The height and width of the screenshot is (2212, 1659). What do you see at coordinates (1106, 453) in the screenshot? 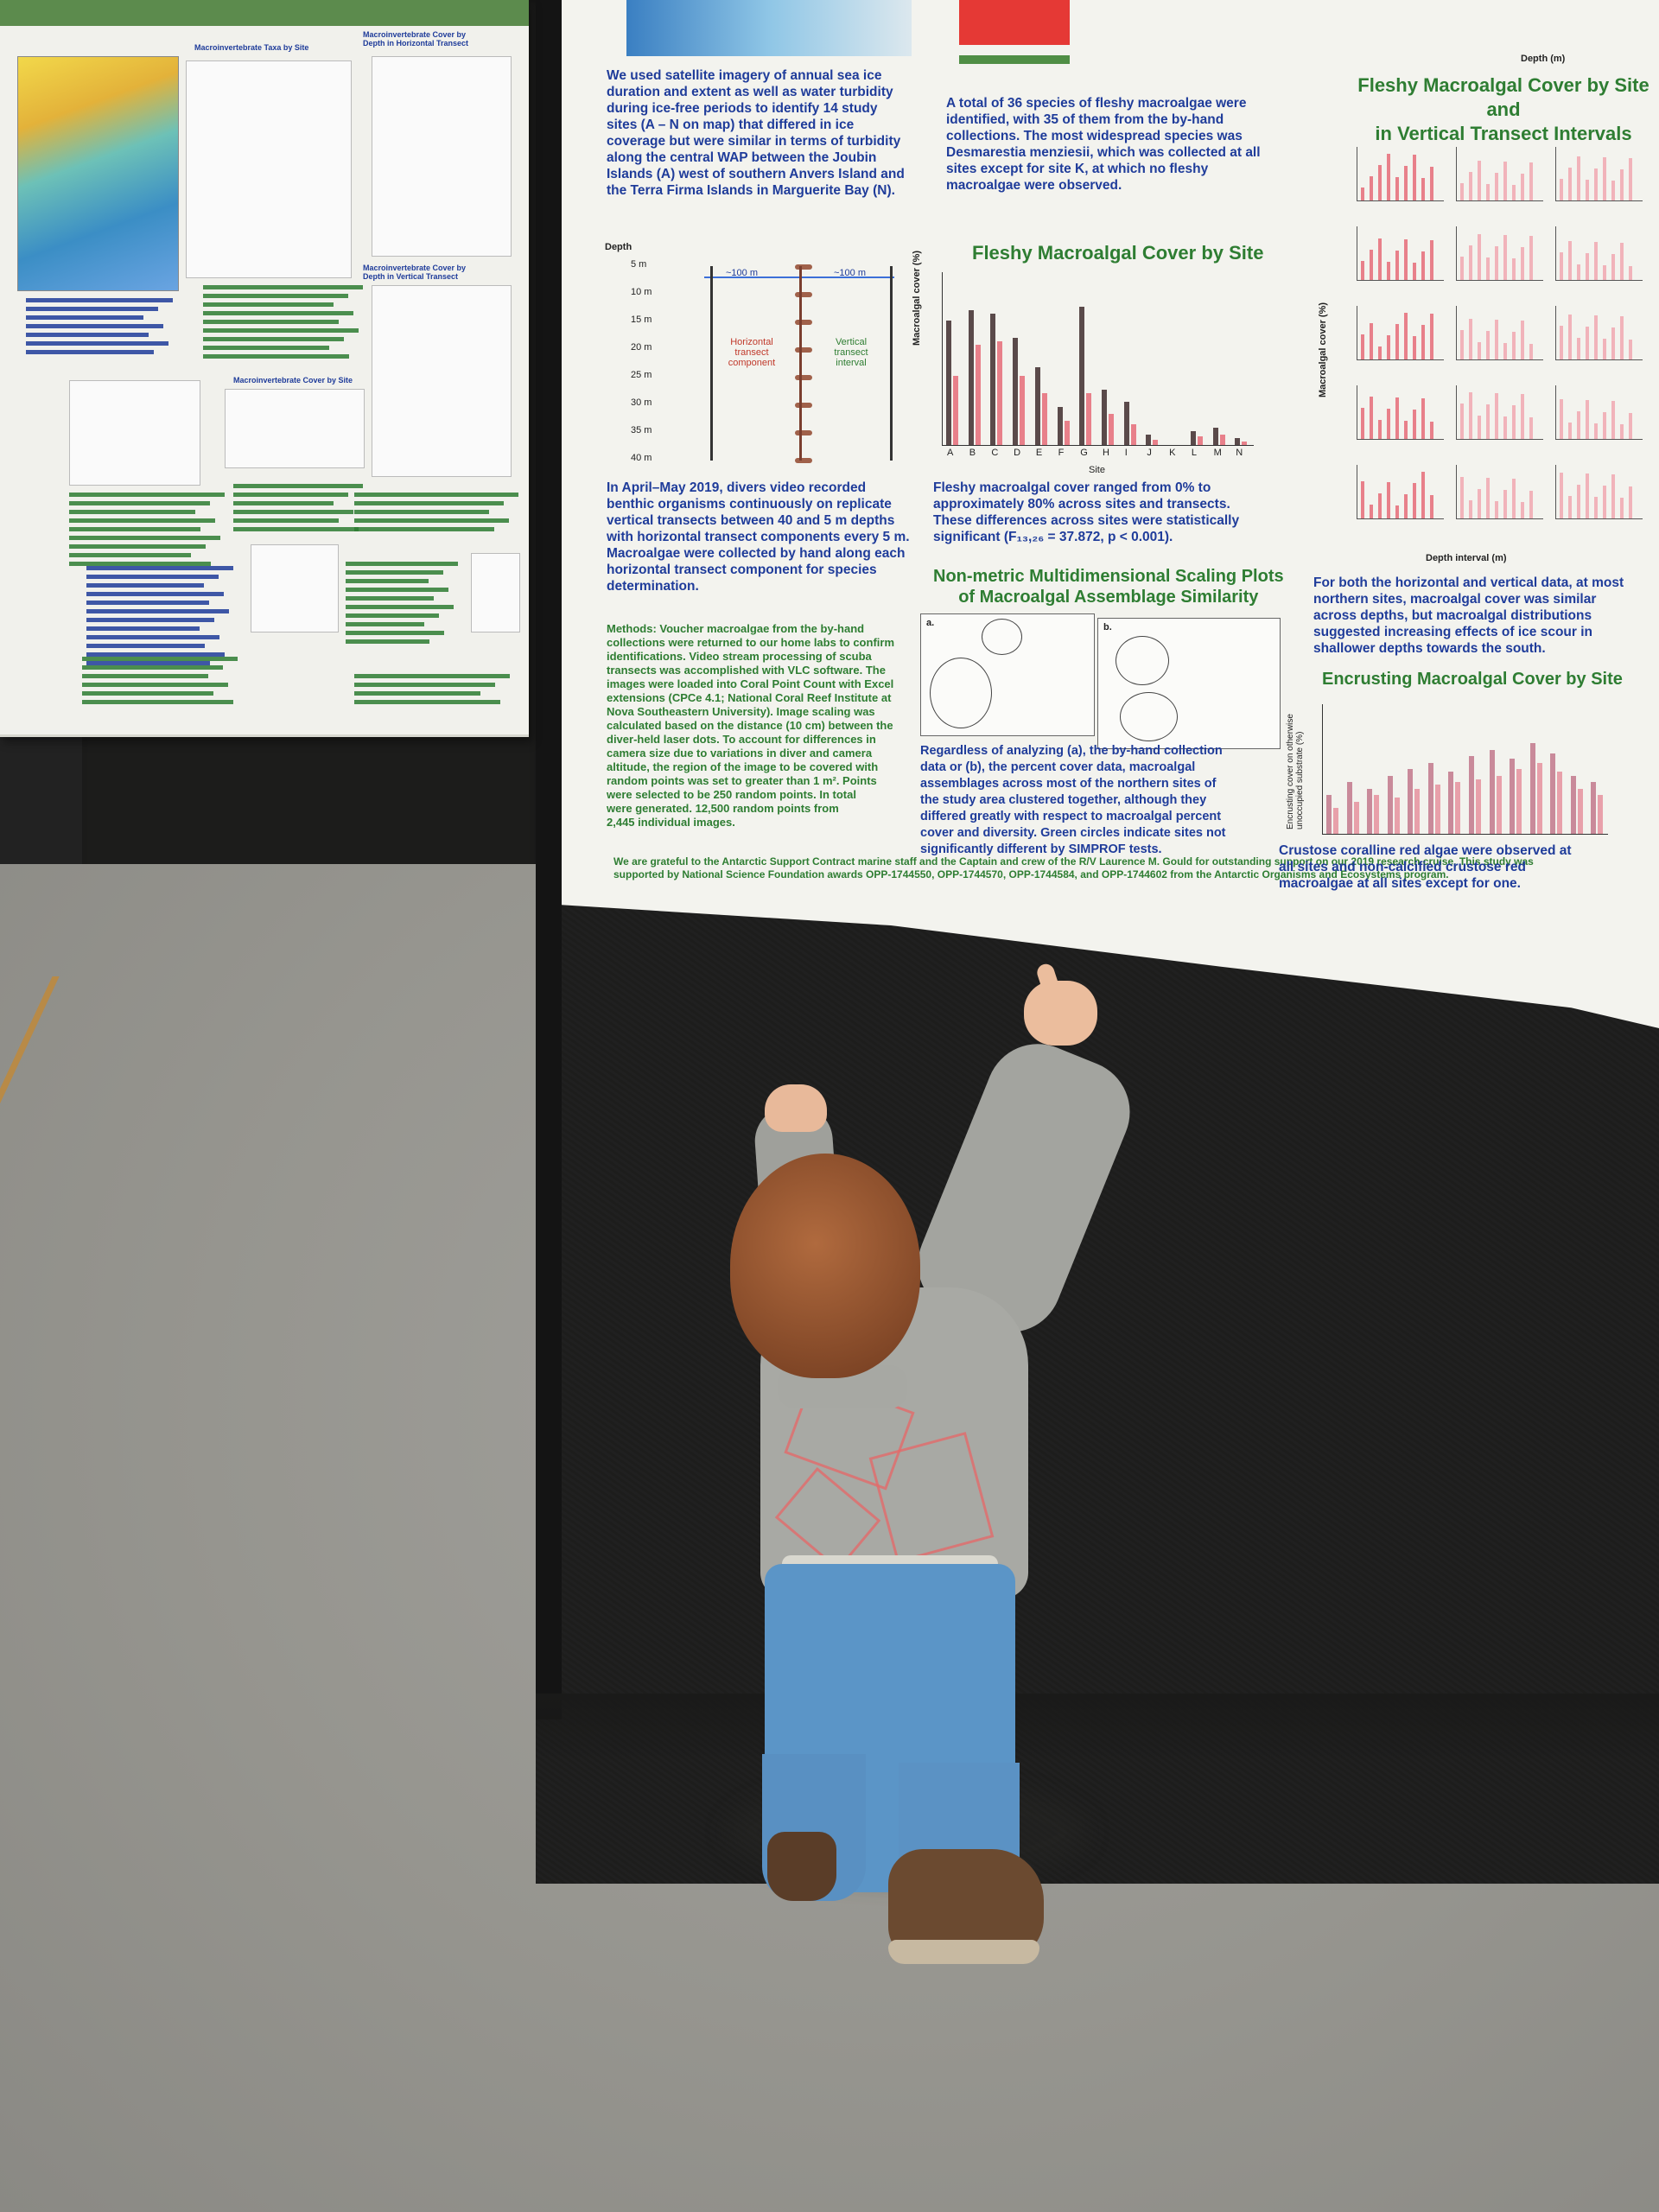
I see `x-tick-label: H` at bounding box center [1106, 453].